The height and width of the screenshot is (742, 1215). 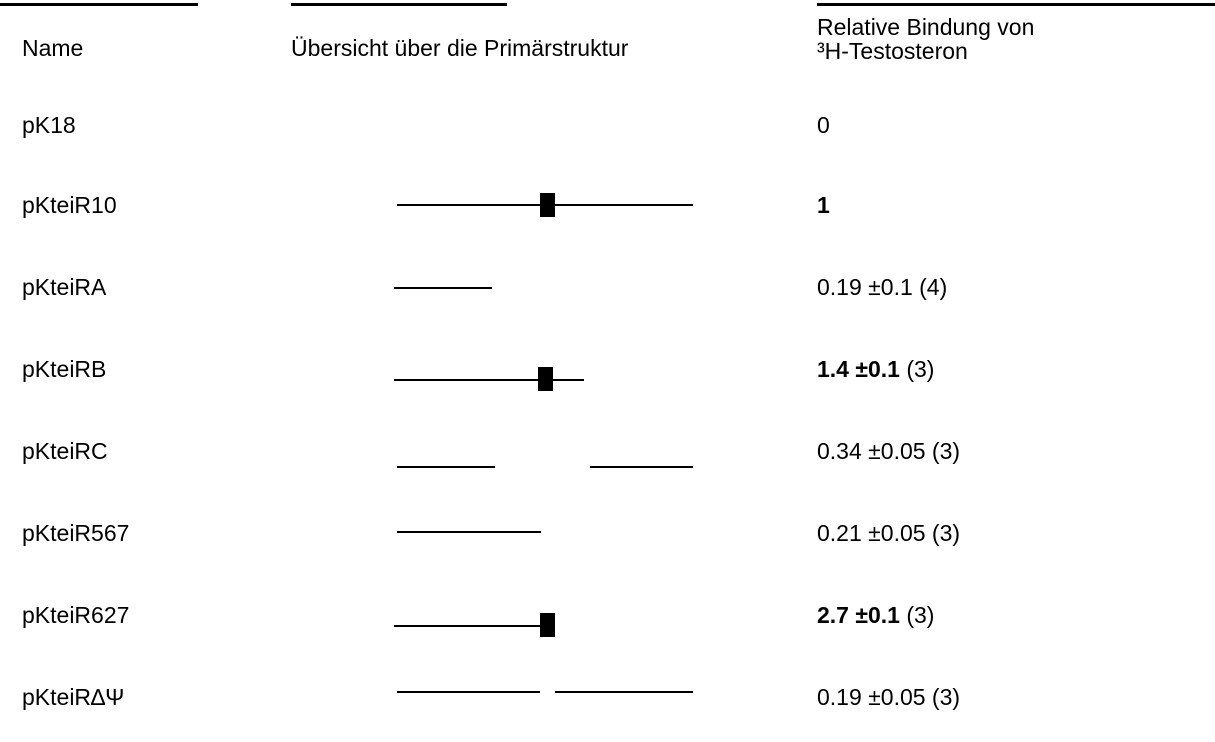 I want to click on binding-value: 1.4 ±0.1 (3), so click(x=875, y=369).